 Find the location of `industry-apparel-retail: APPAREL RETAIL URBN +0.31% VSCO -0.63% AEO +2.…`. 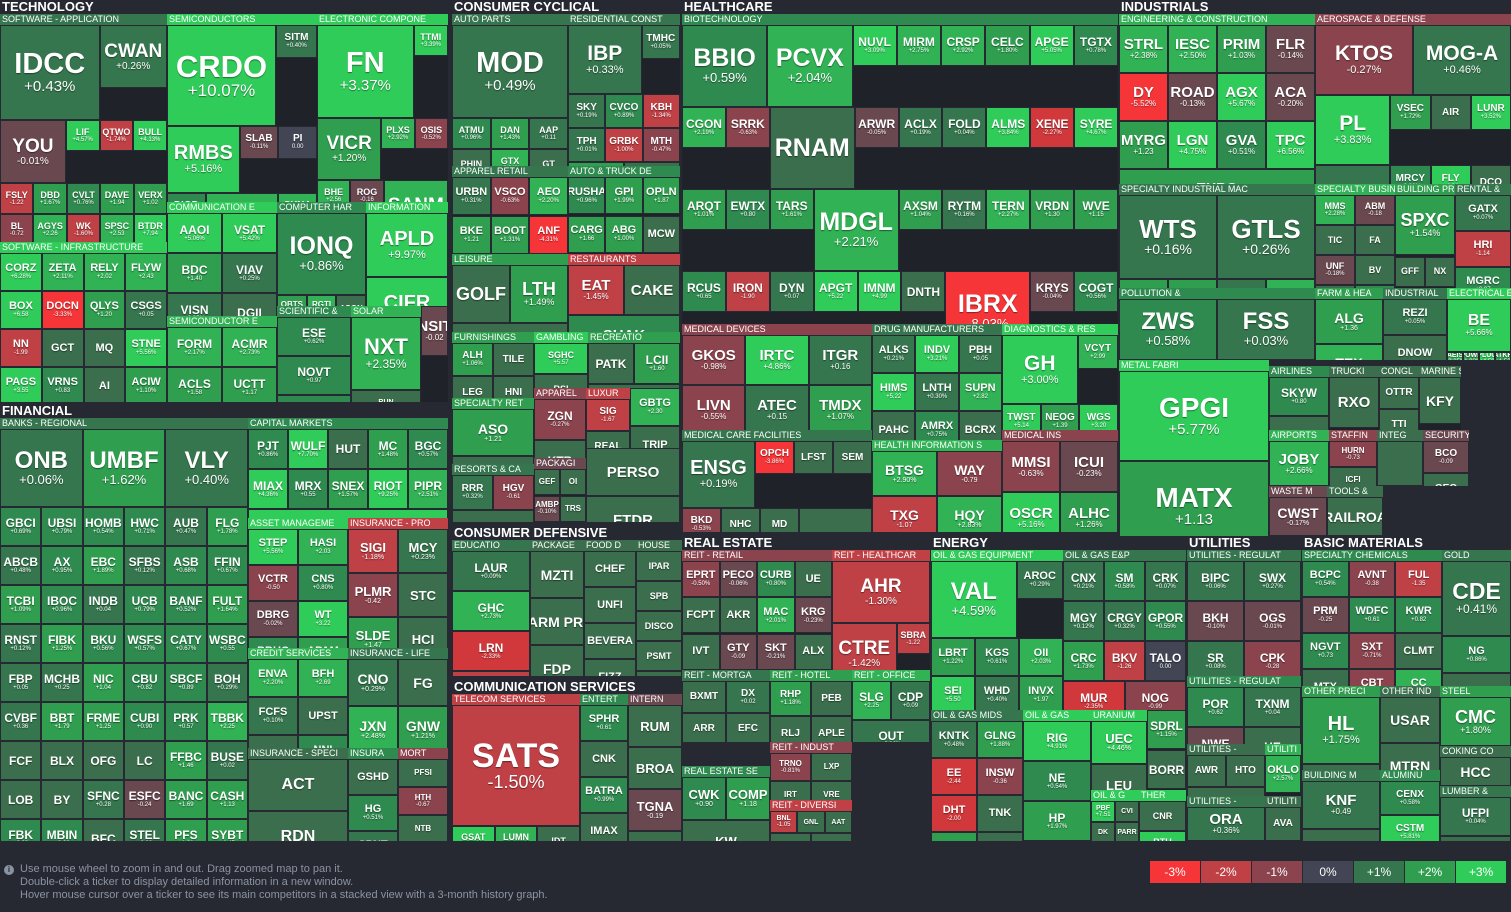

industry-apparel-retail: APPAREL RETAIL URBN +0.31% VSCO -0.63% AEO +2.… is located at coordinates (510, 210).